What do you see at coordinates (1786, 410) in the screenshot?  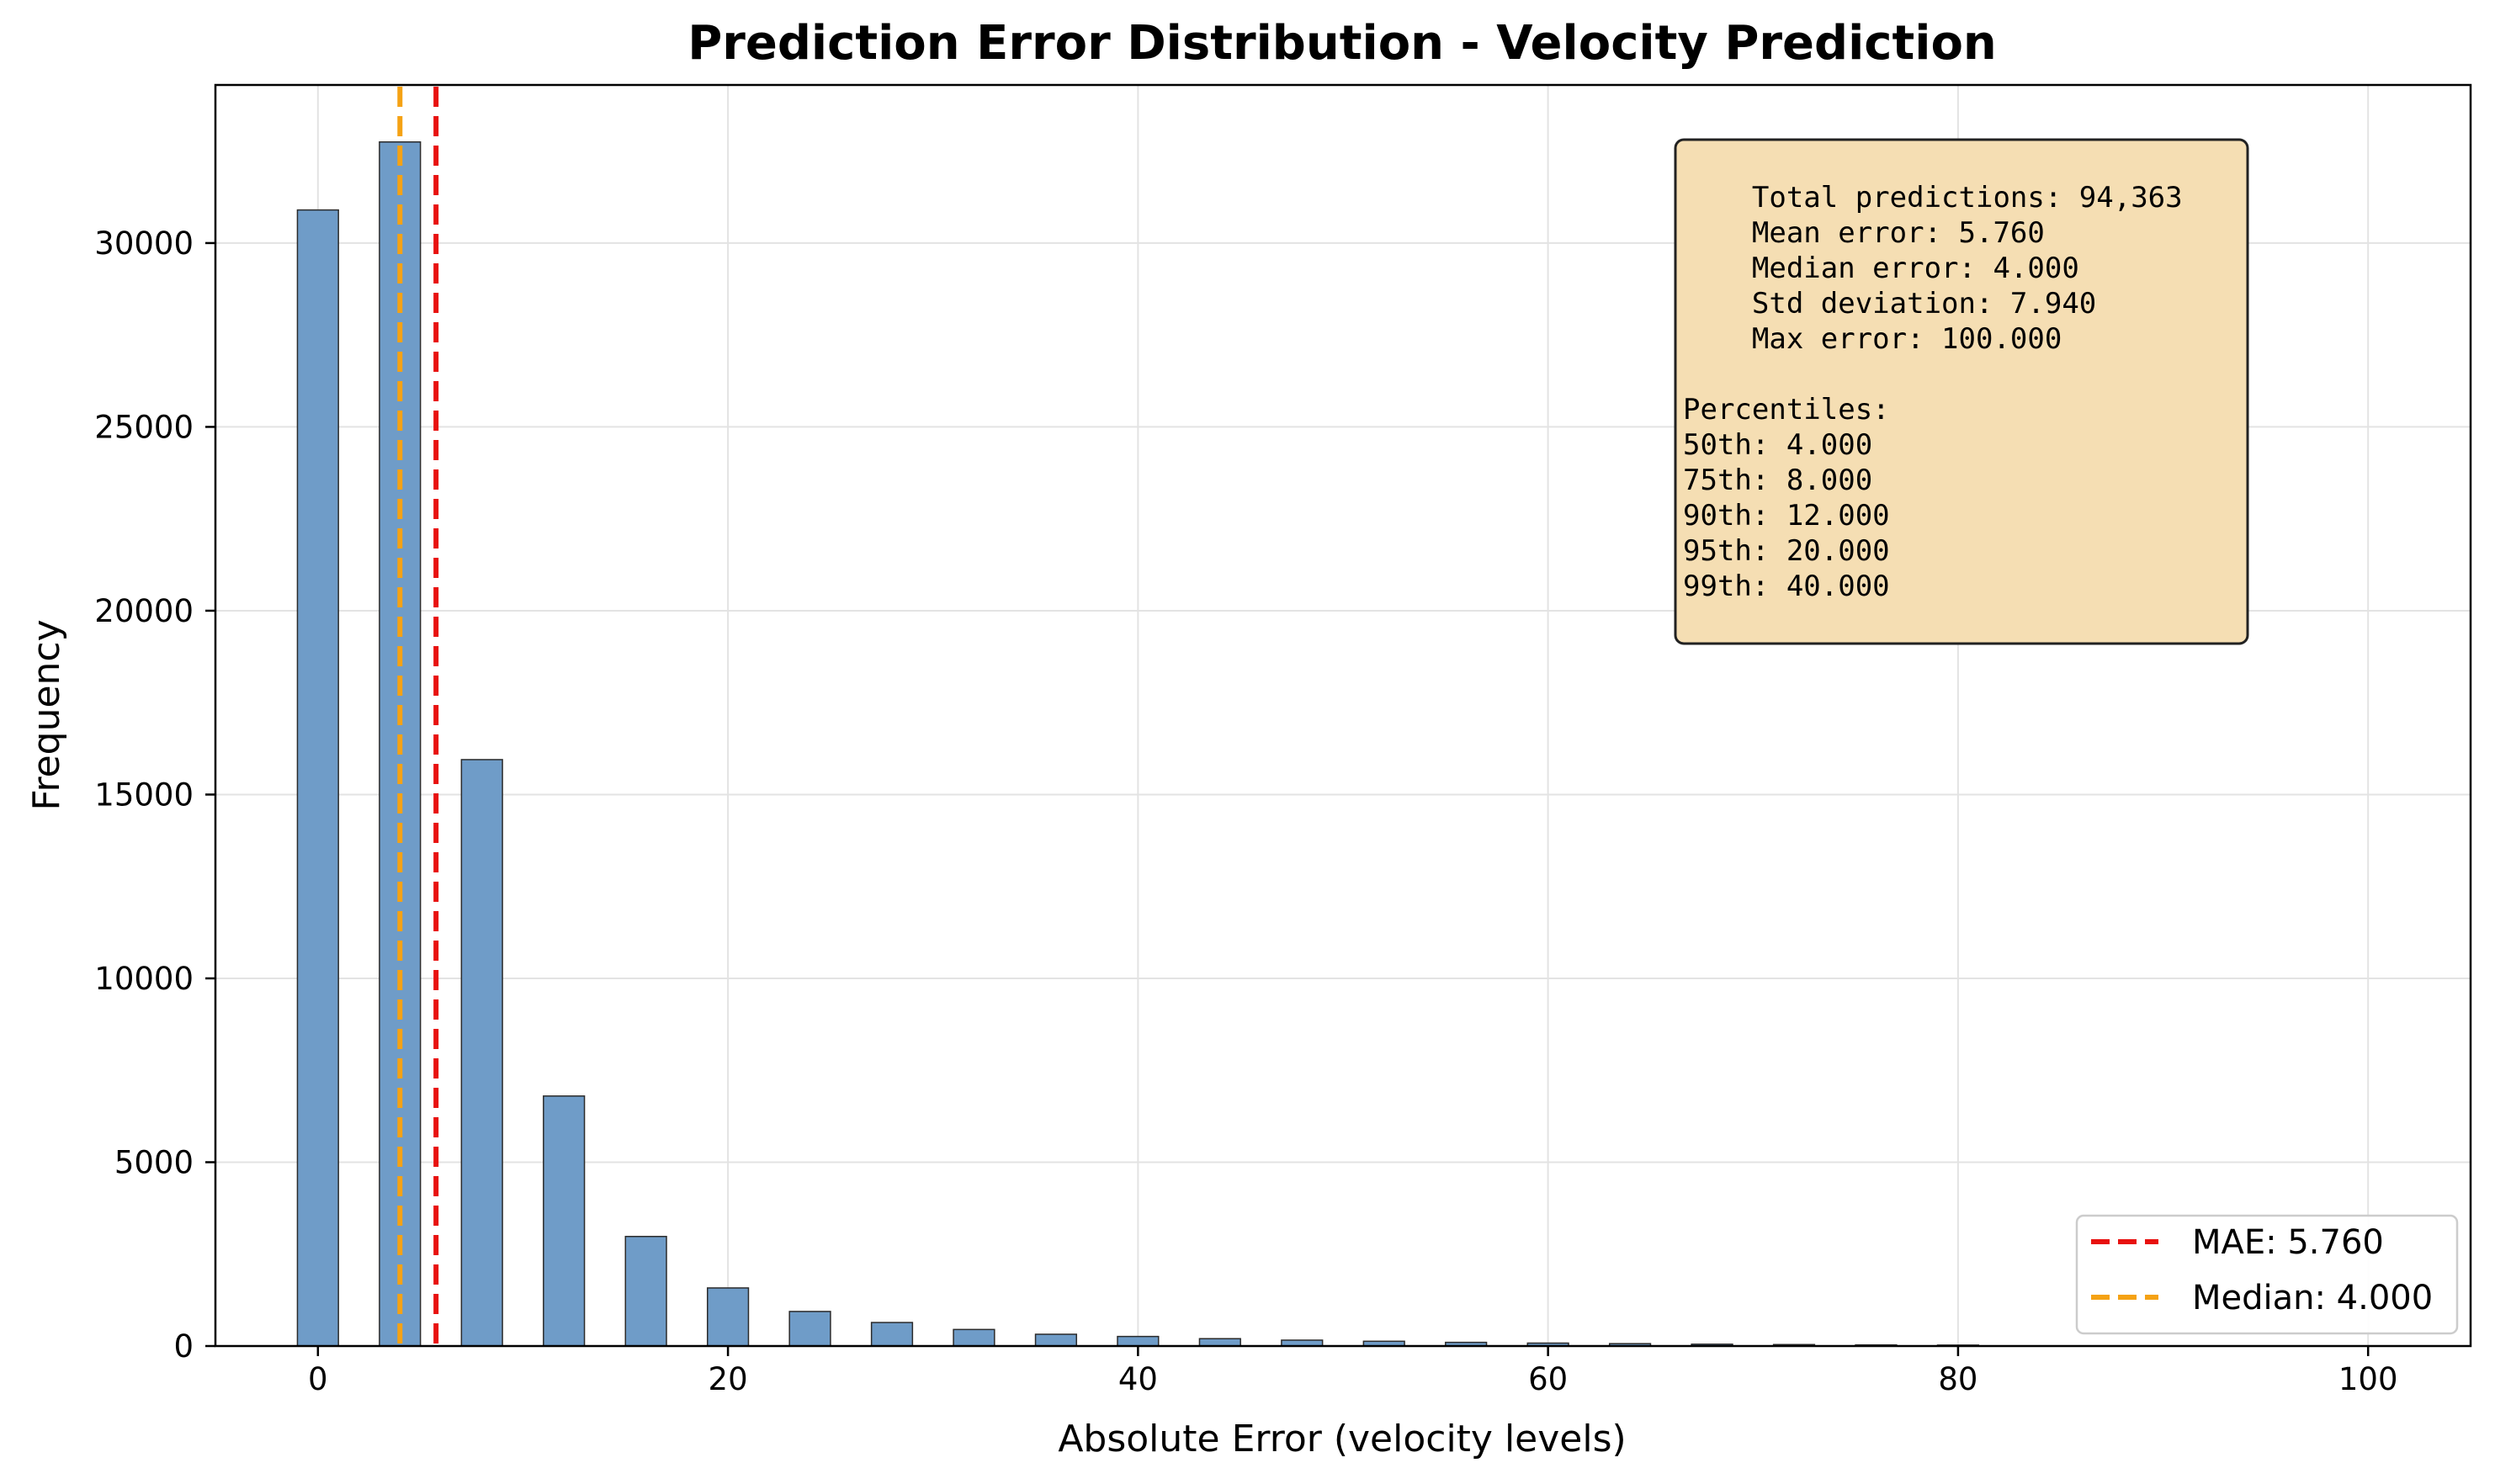 I see `stats-line-6: Percentiles:` at bounding box center [1786, 410].